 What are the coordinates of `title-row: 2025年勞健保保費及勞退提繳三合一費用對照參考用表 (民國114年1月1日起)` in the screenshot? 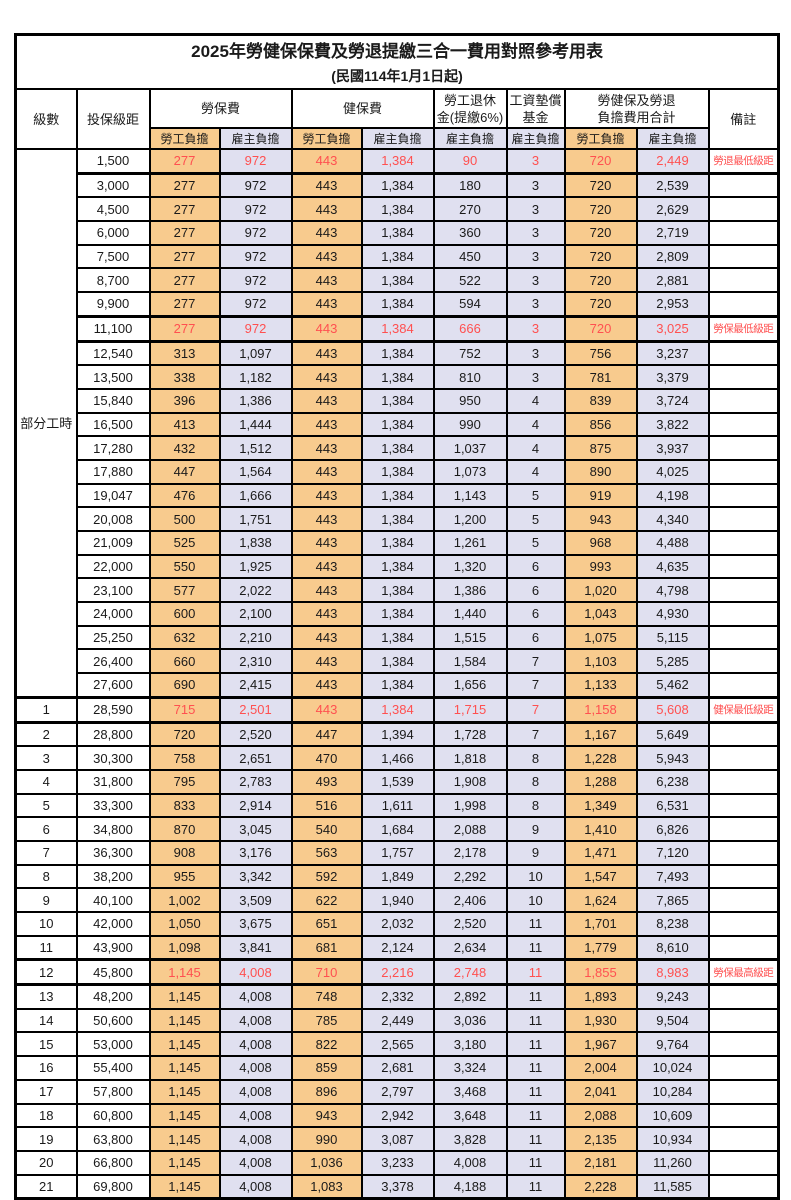 It's located at (397, 61).